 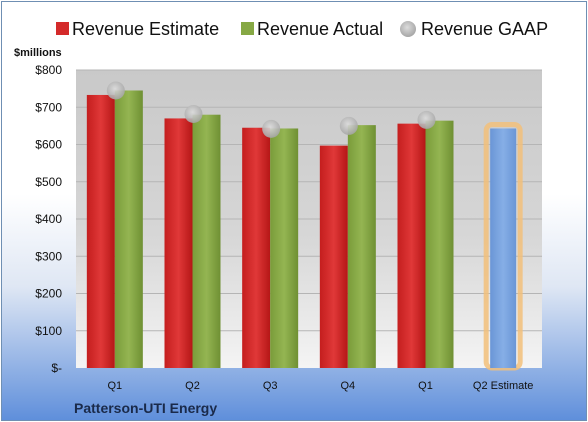 What do you see at coordinates (484, 29) in the screenshot?
I see `legend-label-revenue-gaap: Revenue GAAP` at bounding box center [484, 29].